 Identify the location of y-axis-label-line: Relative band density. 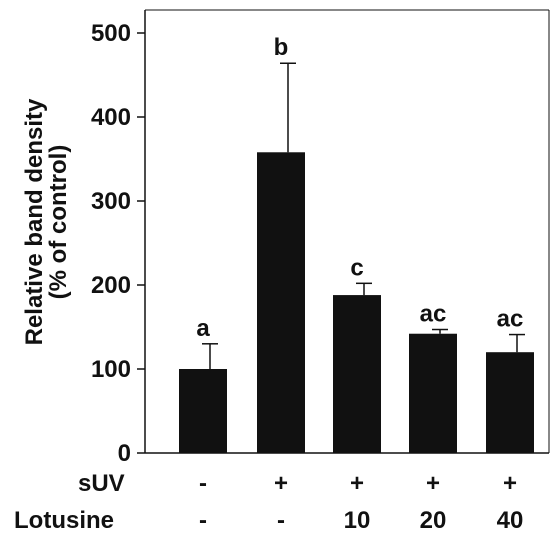
(34, 221).